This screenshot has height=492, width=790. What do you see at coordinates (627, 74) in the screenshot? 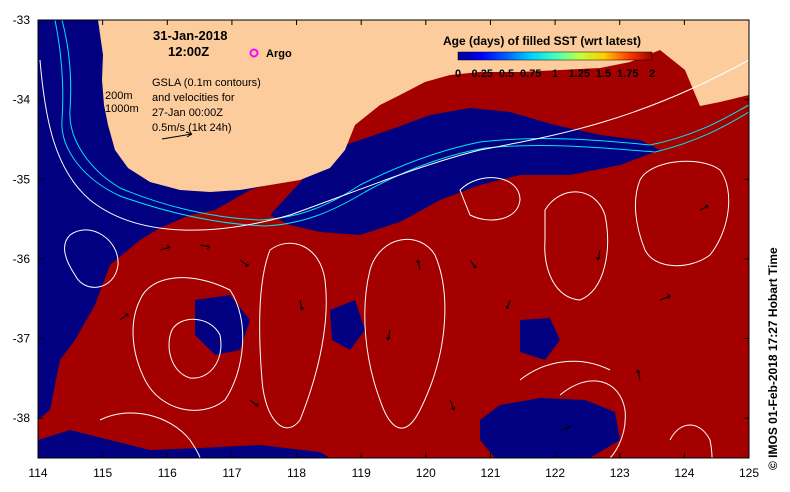
I see `colorbar-tick-label: 1.75` at bounding box center [627, 74].